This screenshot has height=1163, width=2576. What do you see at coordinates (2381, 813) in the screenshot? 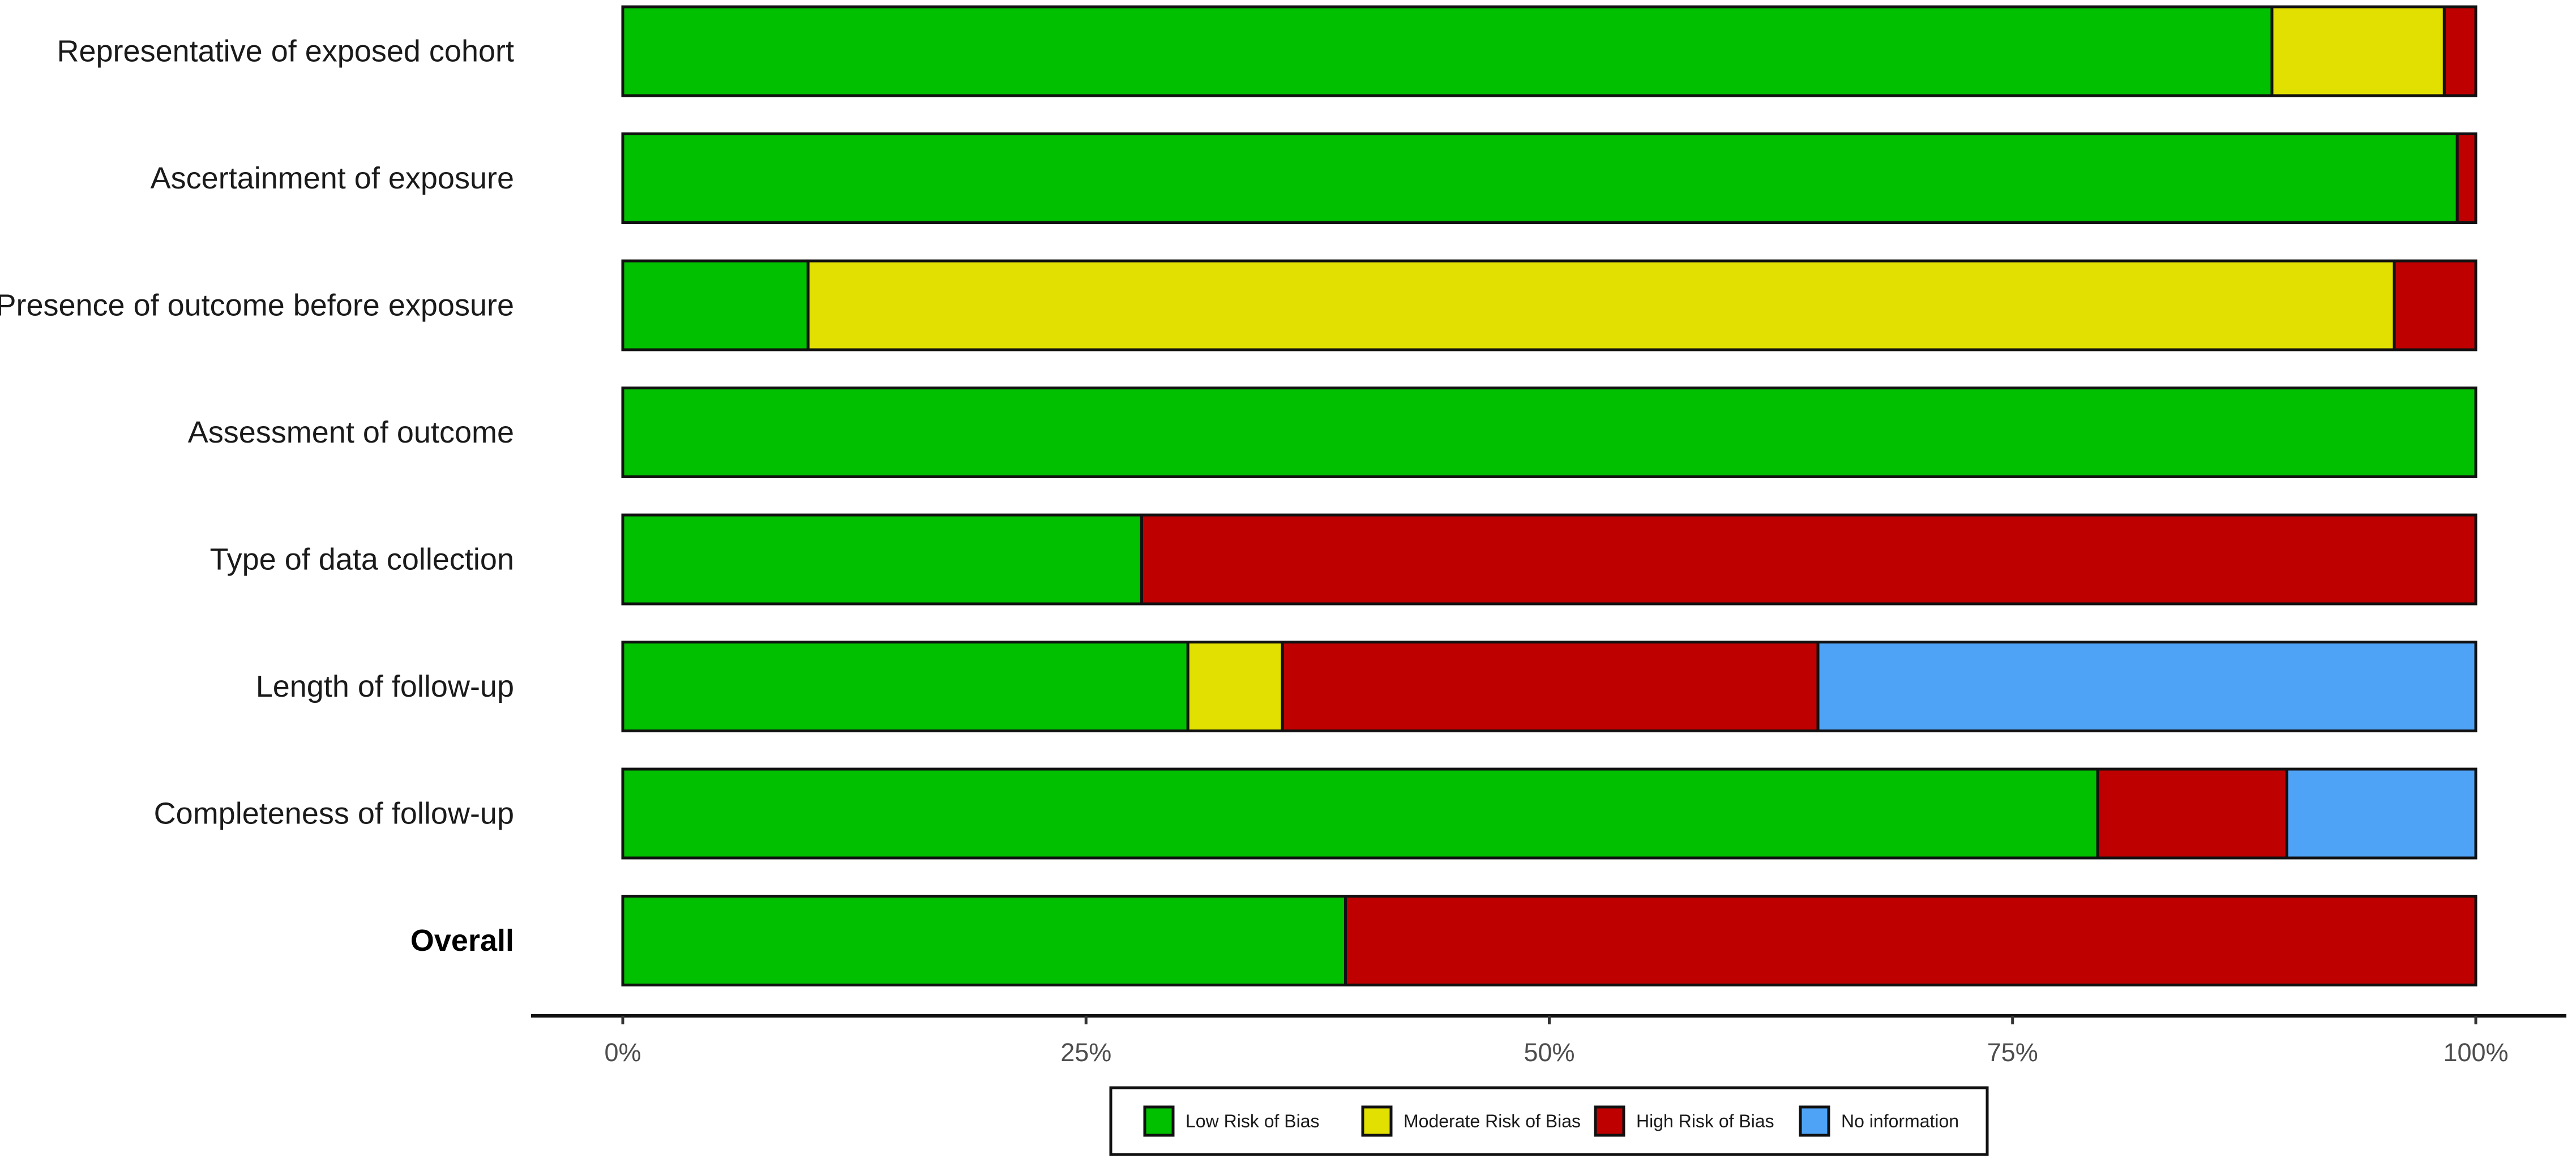
I see `bar-completeness-of-follow-up-no-information` at bounding box center [2381, 813].